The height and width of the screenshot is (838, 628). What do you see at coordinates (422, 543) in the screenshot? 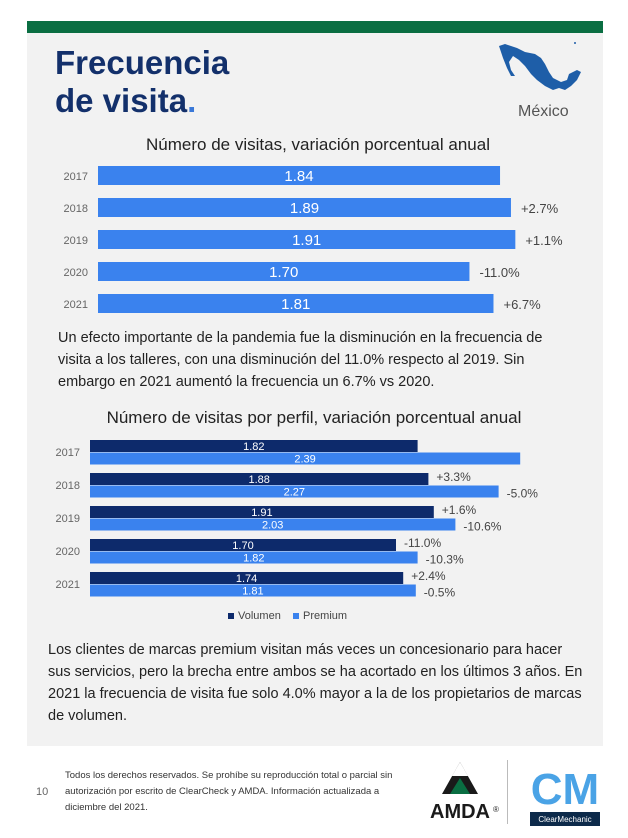
I see `chart2-change-volumen-2020: -11.0%` at bounding box center [422, 543].